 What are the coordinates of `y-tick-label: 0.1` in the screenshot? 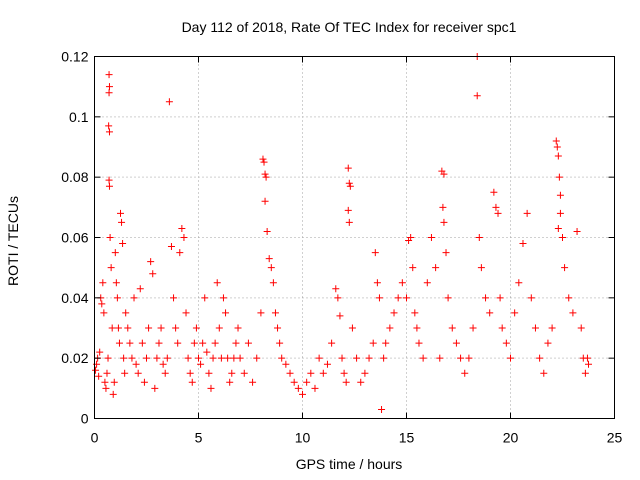 It's located at (79, 117).